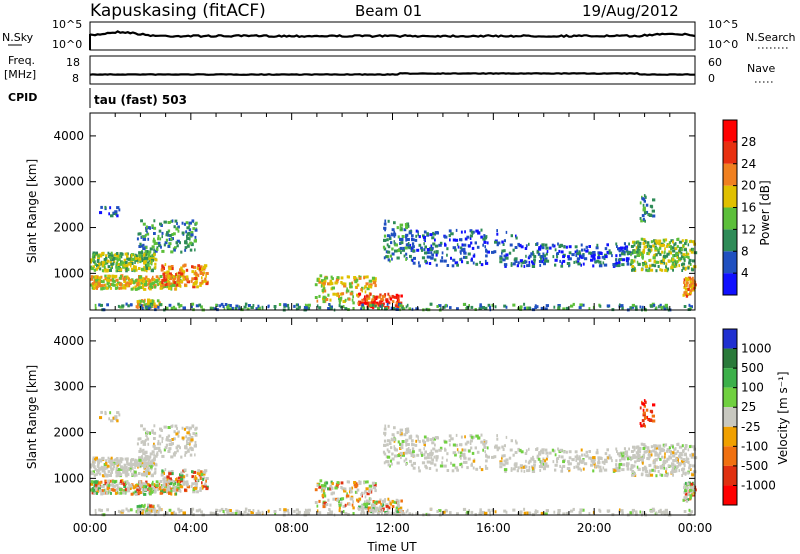  What do you see at coordinates (32, 211) in the screenshot?
I see `power-y-axis-label: Slant Range [km]` at bounding box center [32, 211].